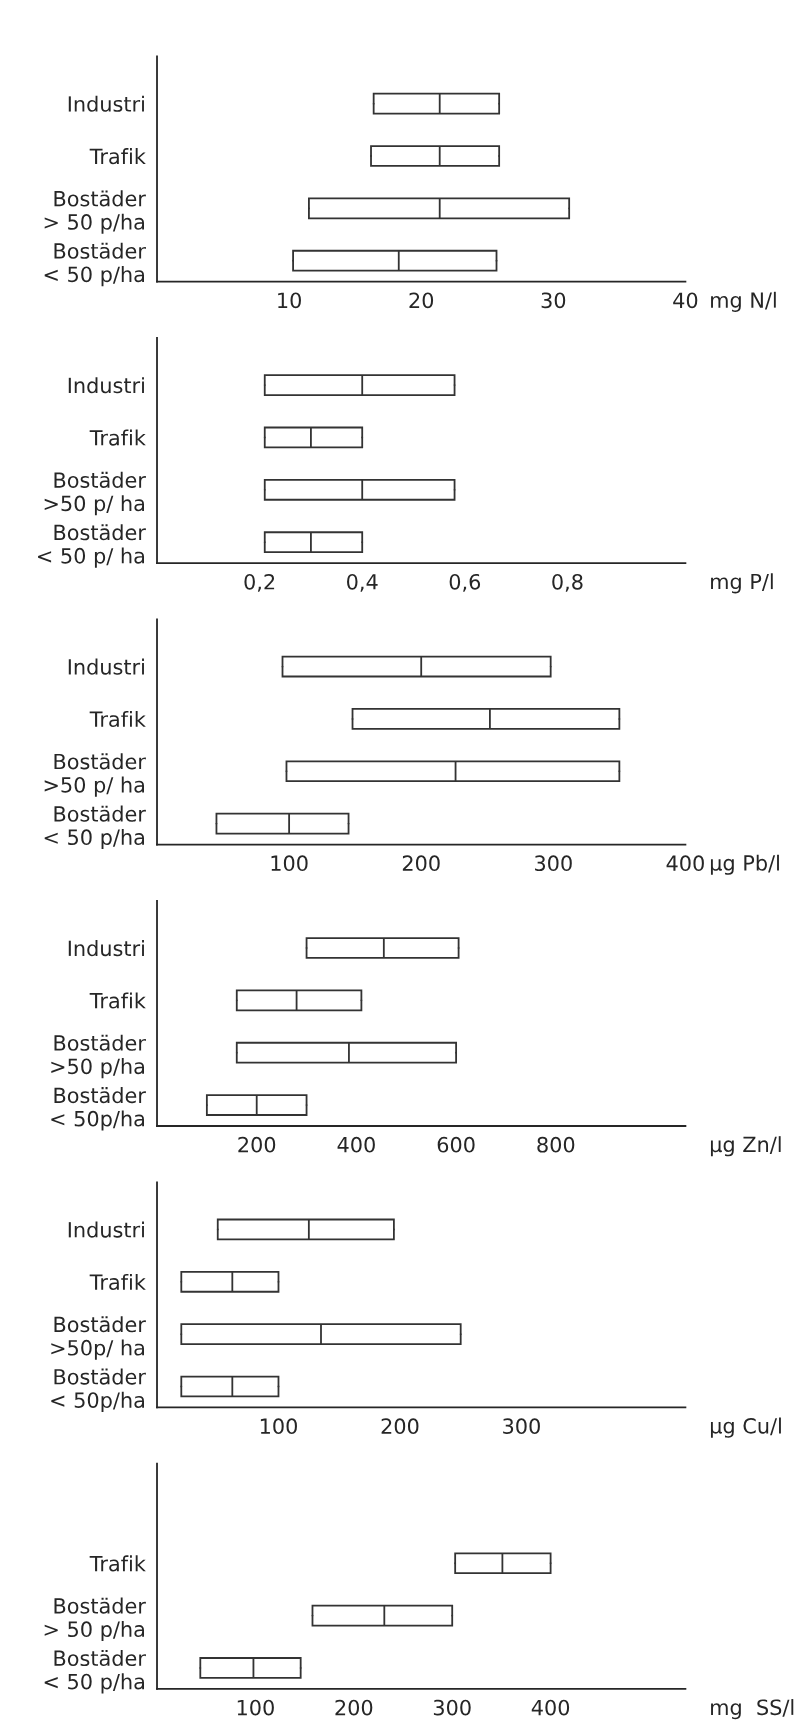 The width and height of the screenshot is (797, 1732). I want to click on y-tick-label: Bostäder >50 p/ha, so click(98, 1056).